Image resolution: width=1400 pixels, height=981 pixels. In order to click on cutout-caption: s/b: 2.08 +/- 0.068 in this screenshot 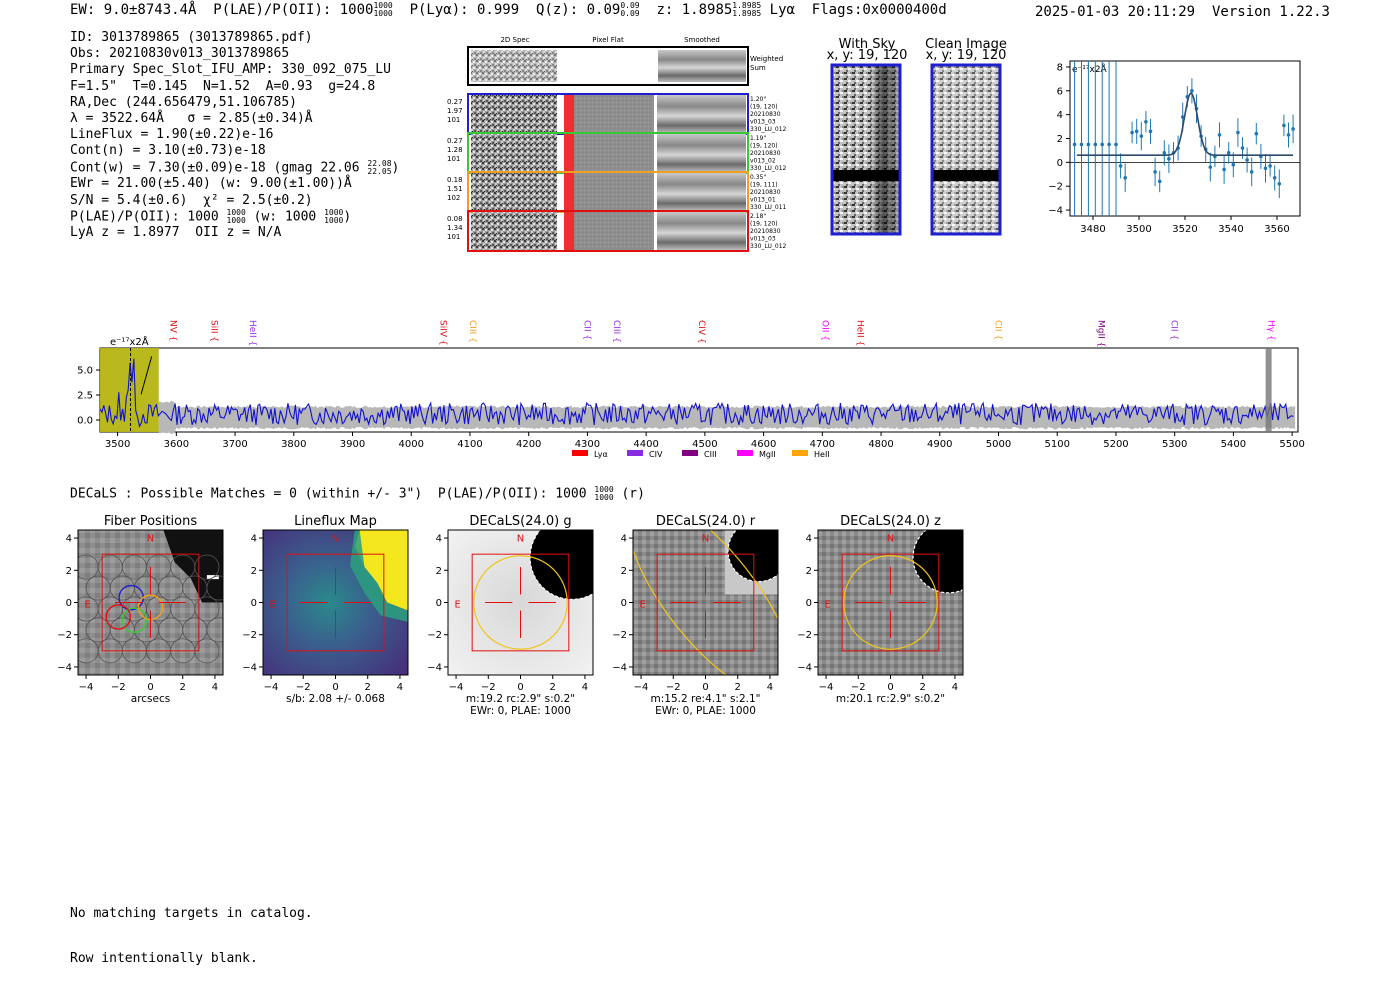, I will do `click(335, 699)`.